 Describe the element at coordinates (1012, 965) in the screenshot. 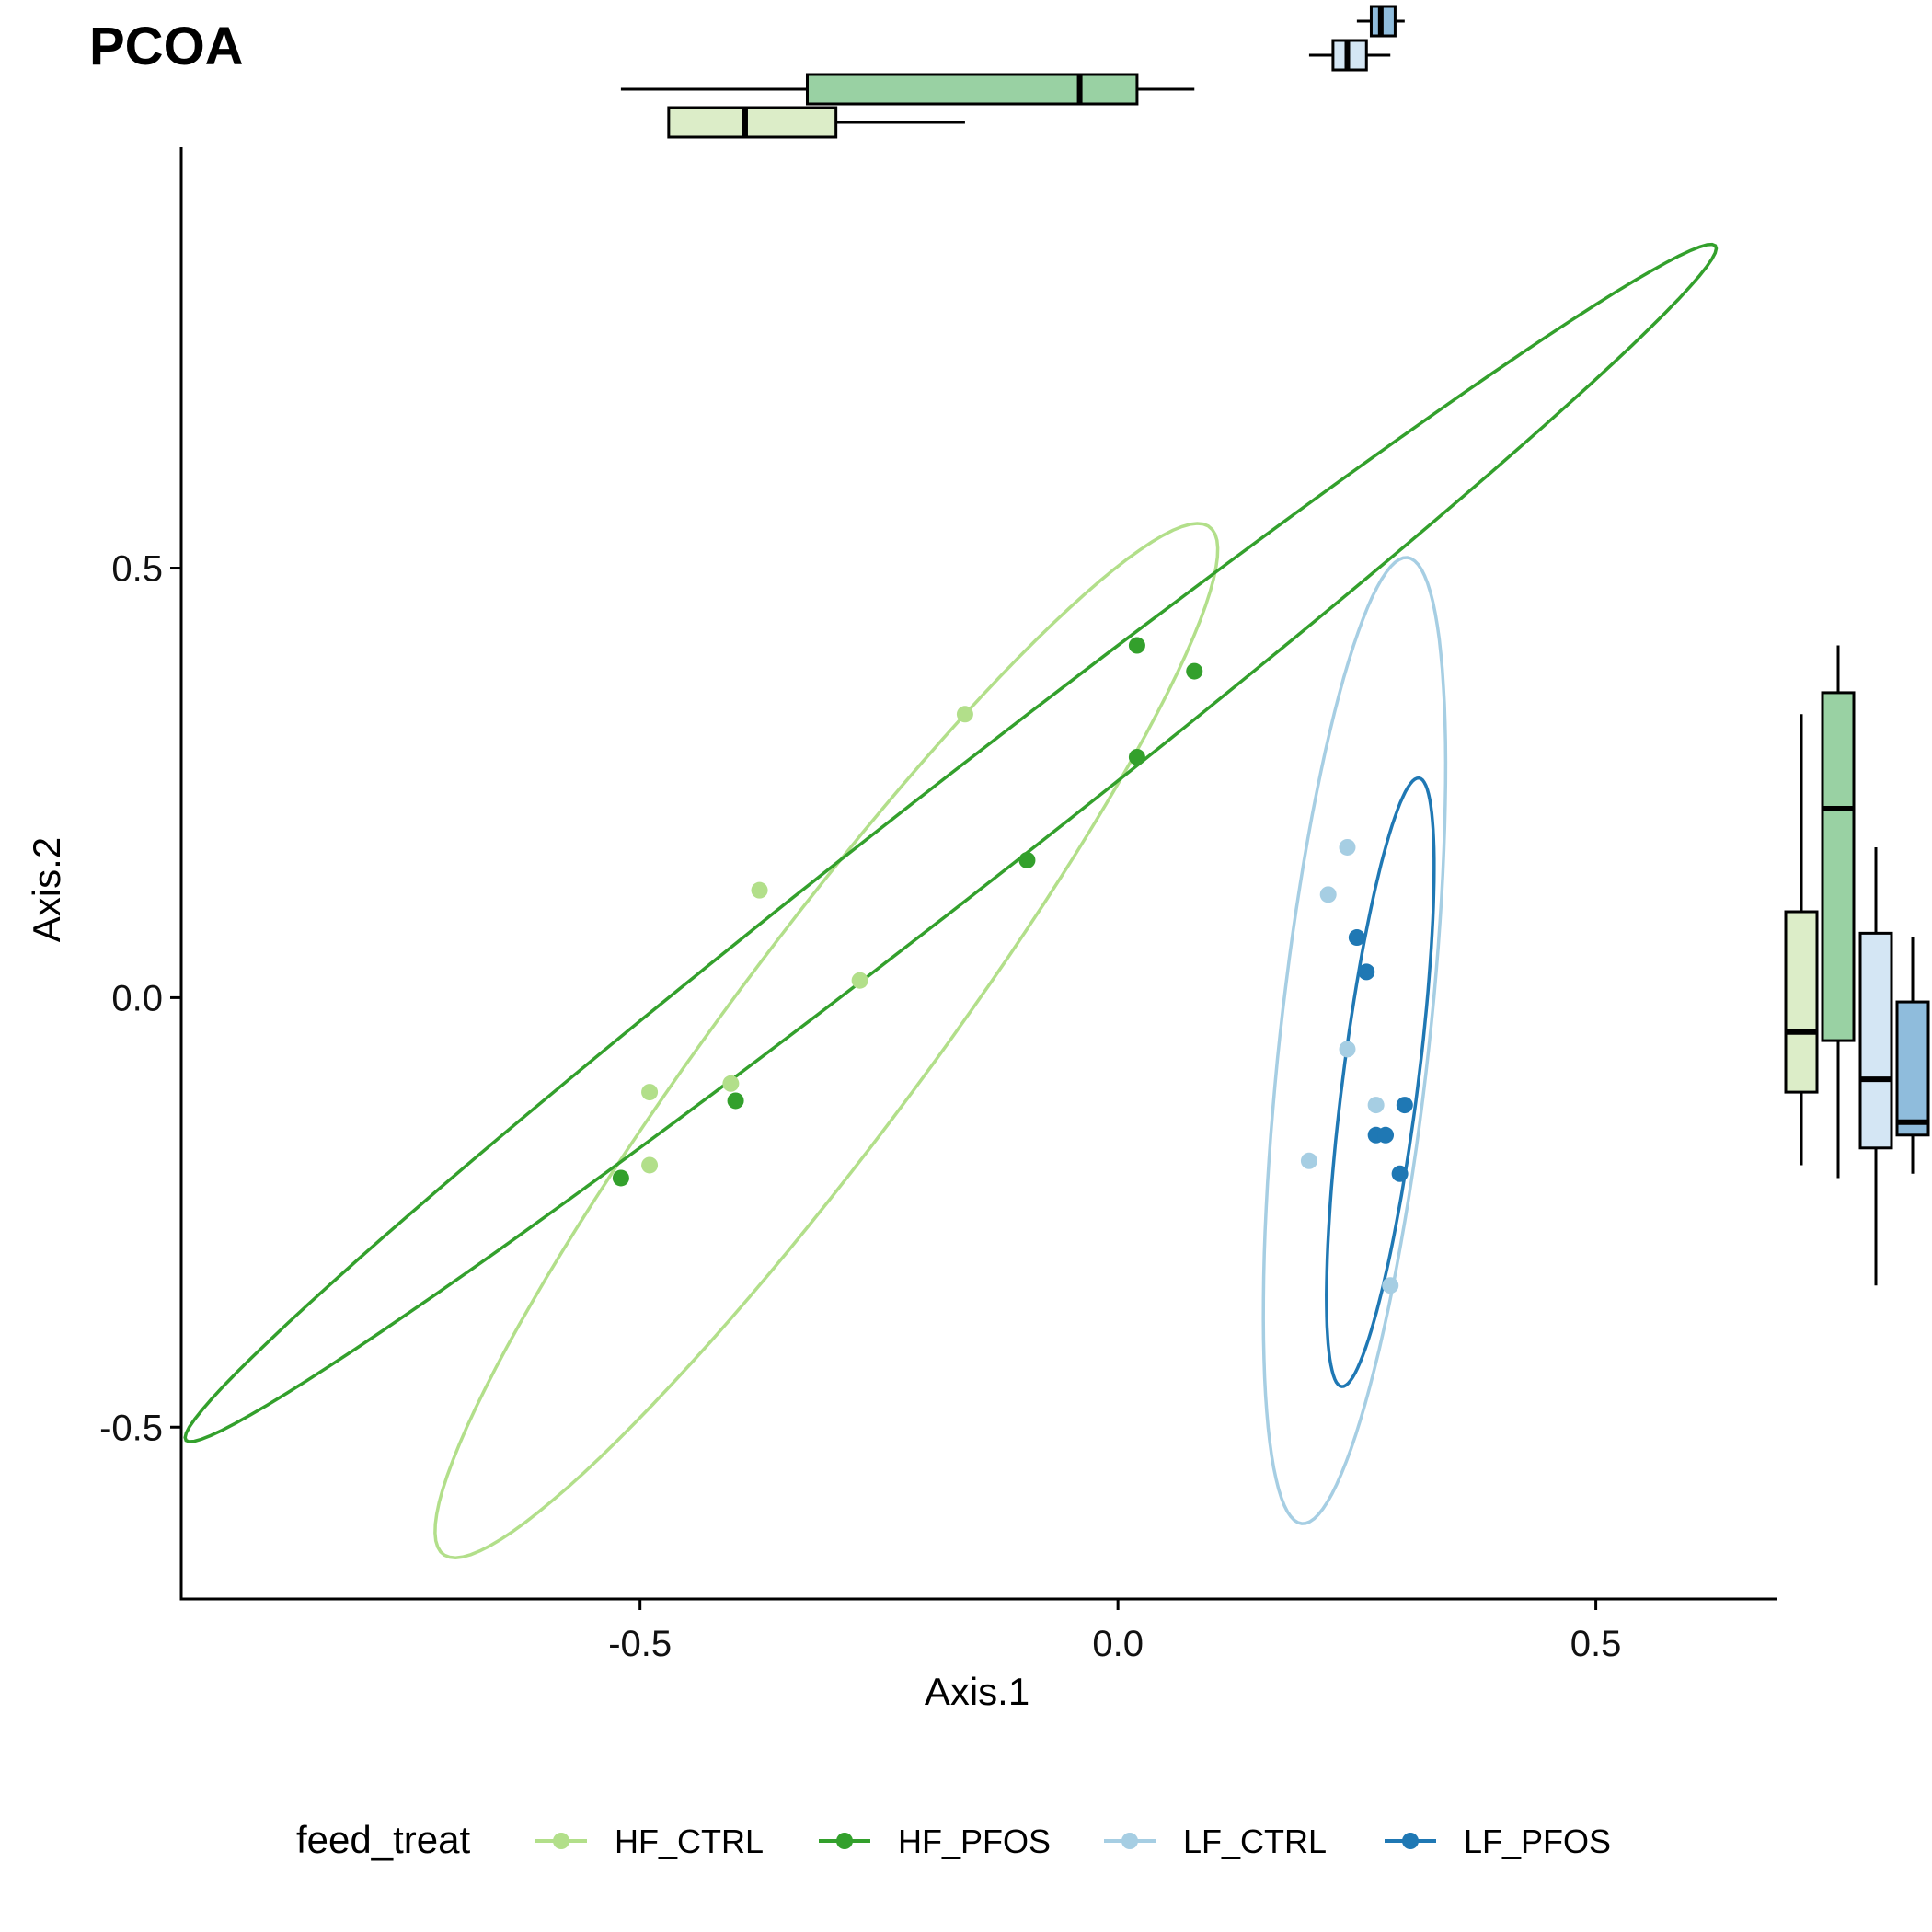

I see `data-points` at that location.